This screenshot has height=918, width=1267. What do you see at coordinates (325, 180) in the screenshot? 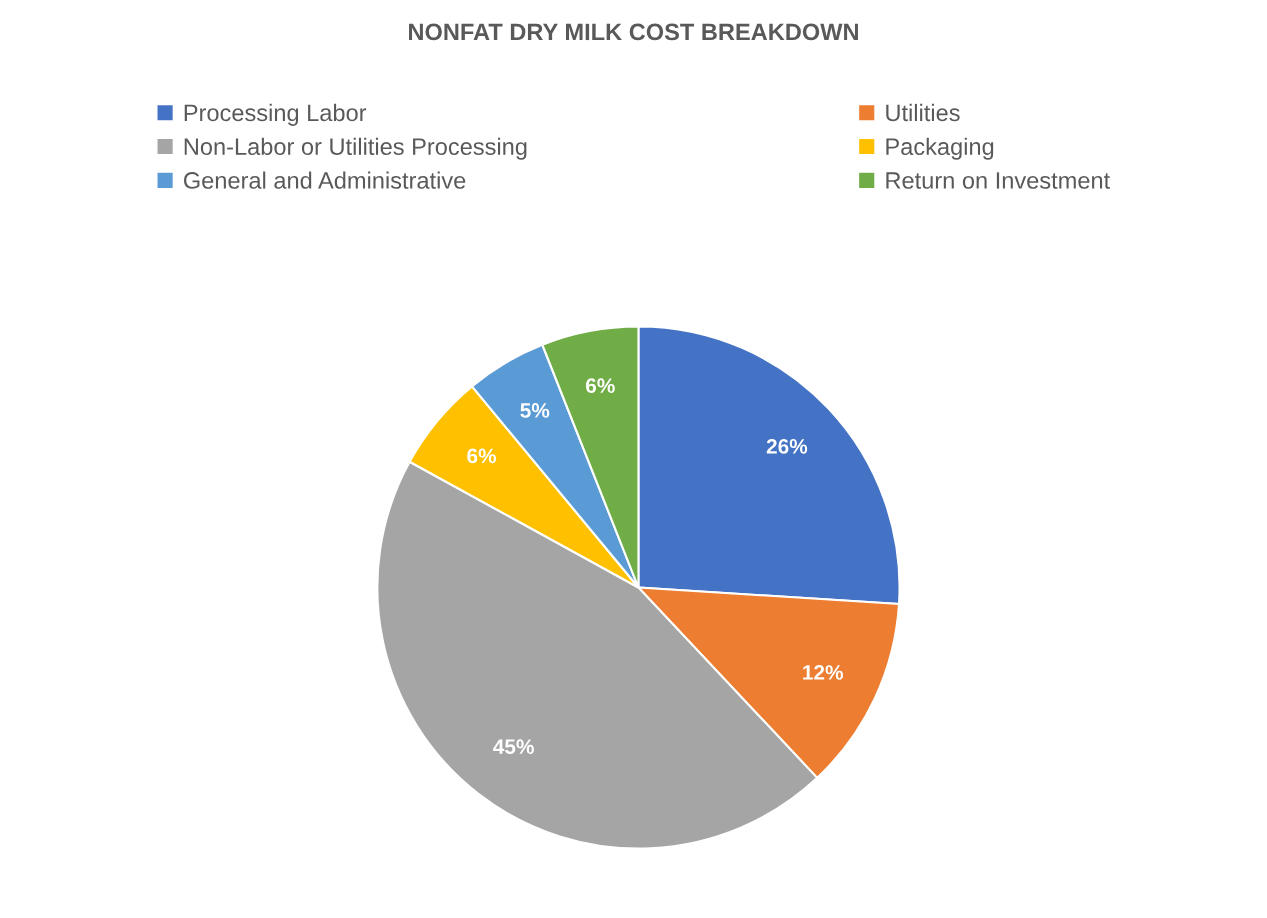
I see `legend-label: General and Administrative` at bounding box center [325, 180].